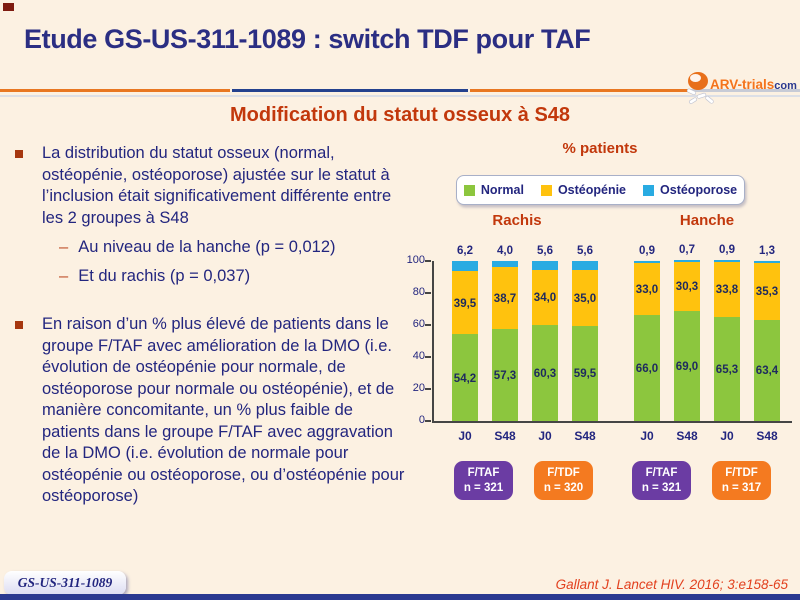 The height and width of the screenshot is (600, 800). What do you see at coordinates (502, 190) in the screenshot?
I see `legend-label: Normal` at bounding box center [502, 190].